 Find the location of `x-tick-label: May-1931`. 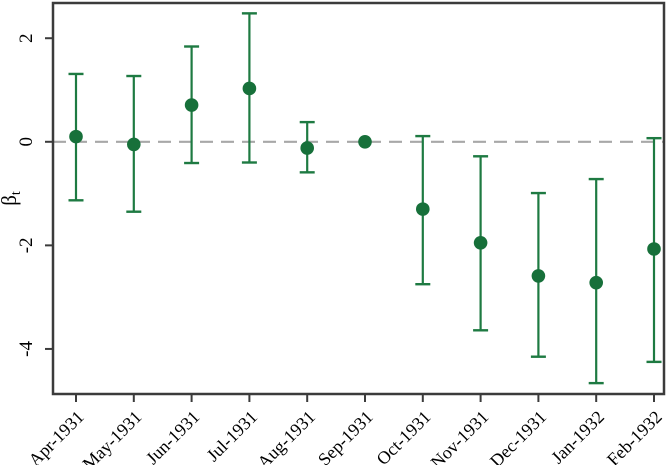

x-tick-label: May-1931 is located at coordinates (111, 436).